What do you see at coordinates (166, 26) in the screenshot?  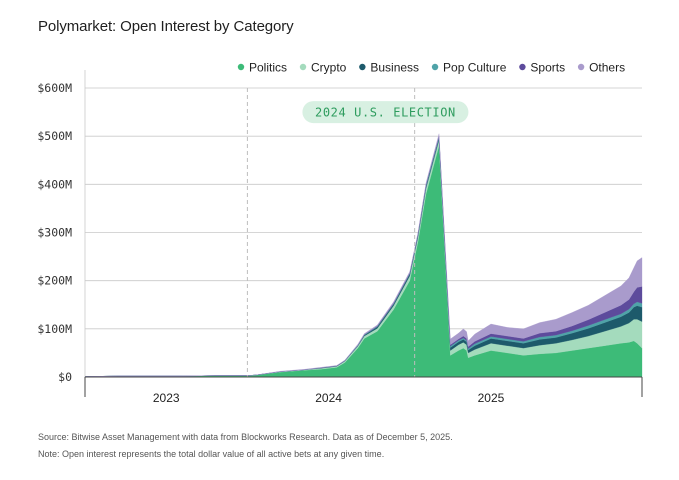 I see `chart-title: Polymarket: Open Interest by Category` at bounding box center [166, 26].